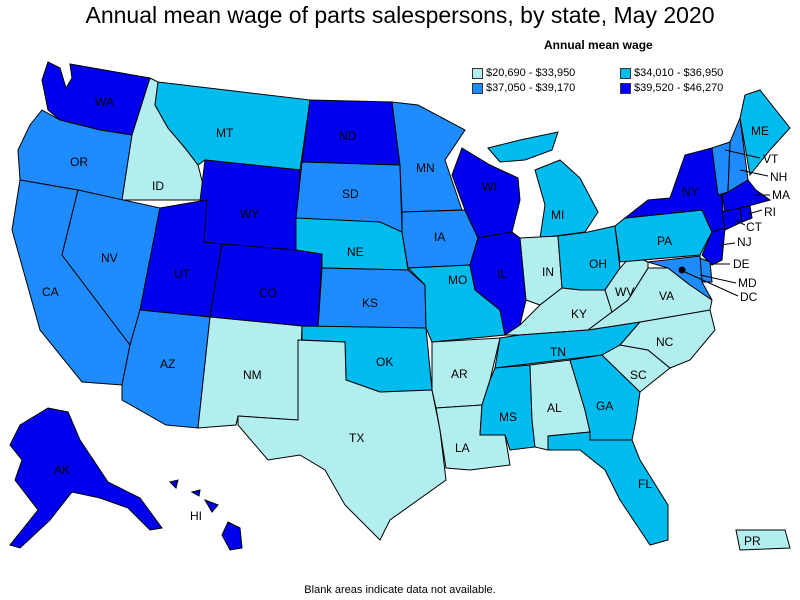 Image resolution: width=800 pixels, height=600 pixels. Describe the element at coordinates (196, 516) in the screenshot. I see `state-label-hi: HI` at that location.